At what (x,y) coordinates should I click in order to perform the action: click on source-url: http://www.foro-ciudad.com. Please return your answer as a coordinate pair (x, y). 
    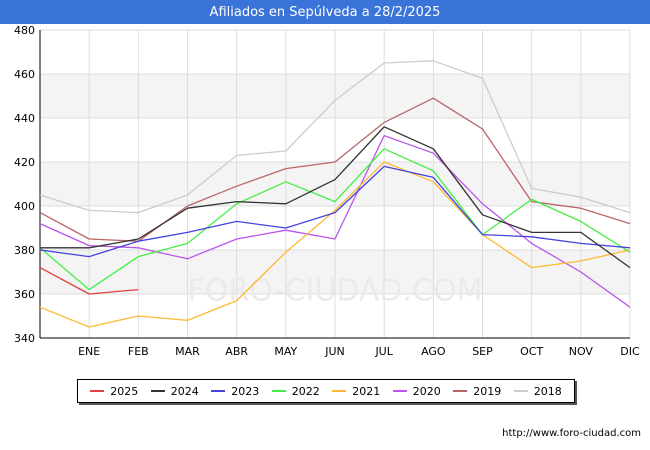
    Looking at the image, I should click on (571, 433).